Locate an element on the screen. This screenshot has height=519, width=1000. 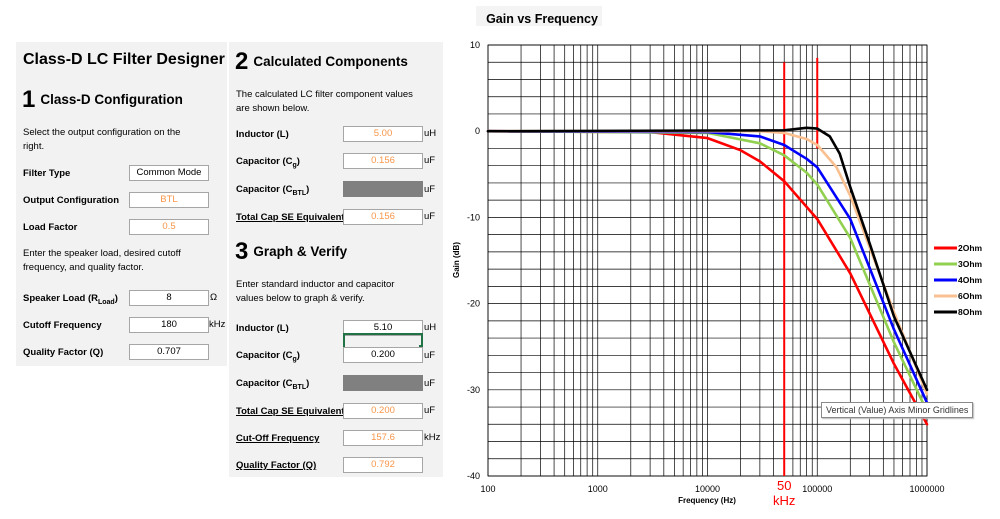
output-config-label: Output Configuration is located at coordinates (71, 200).